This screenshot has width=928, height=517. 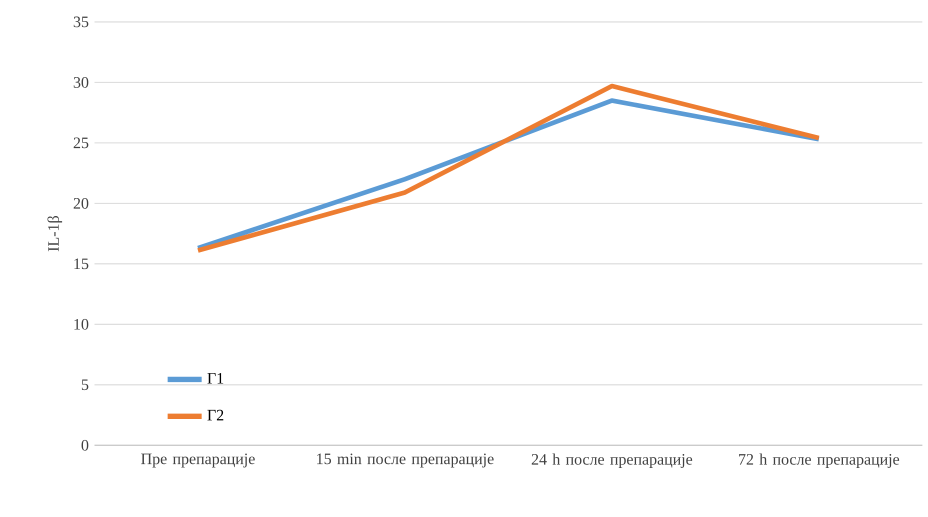 I want to click on y-tick-label: 20, so click(x=81, y=203).